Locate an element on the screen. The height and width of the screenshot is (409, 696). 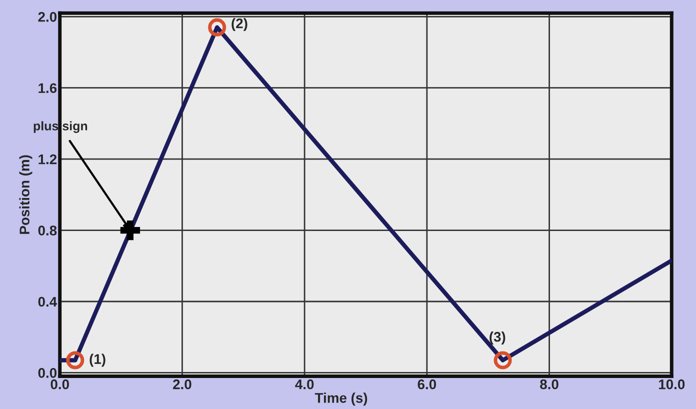
y-axis-title: Position (m) is located at coordinates (25, 194).